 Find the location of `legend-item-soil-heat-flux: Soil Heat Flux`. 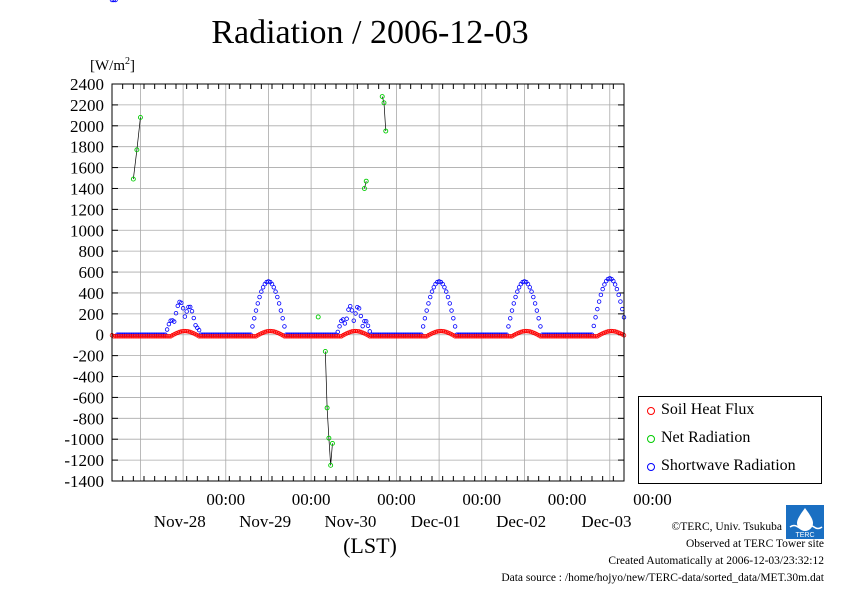

legend-item-soil-heat-flux: Soil Heat Flux is located at coordinates (730, 411).